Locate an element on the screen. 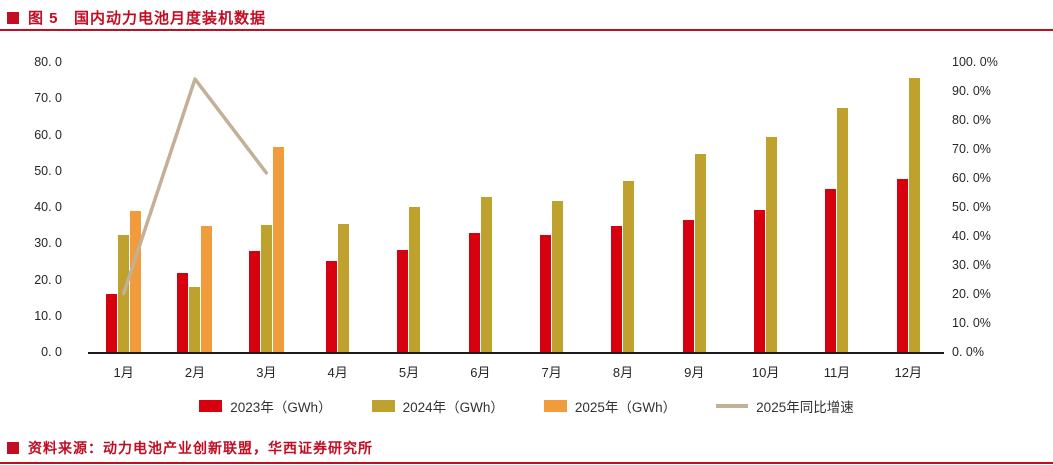 This screenshot has width=1053, height=465. figure-footer: 资料来源：动力电池产业创新联盟，华西证券研究所 is located at coordinates (190, 448).